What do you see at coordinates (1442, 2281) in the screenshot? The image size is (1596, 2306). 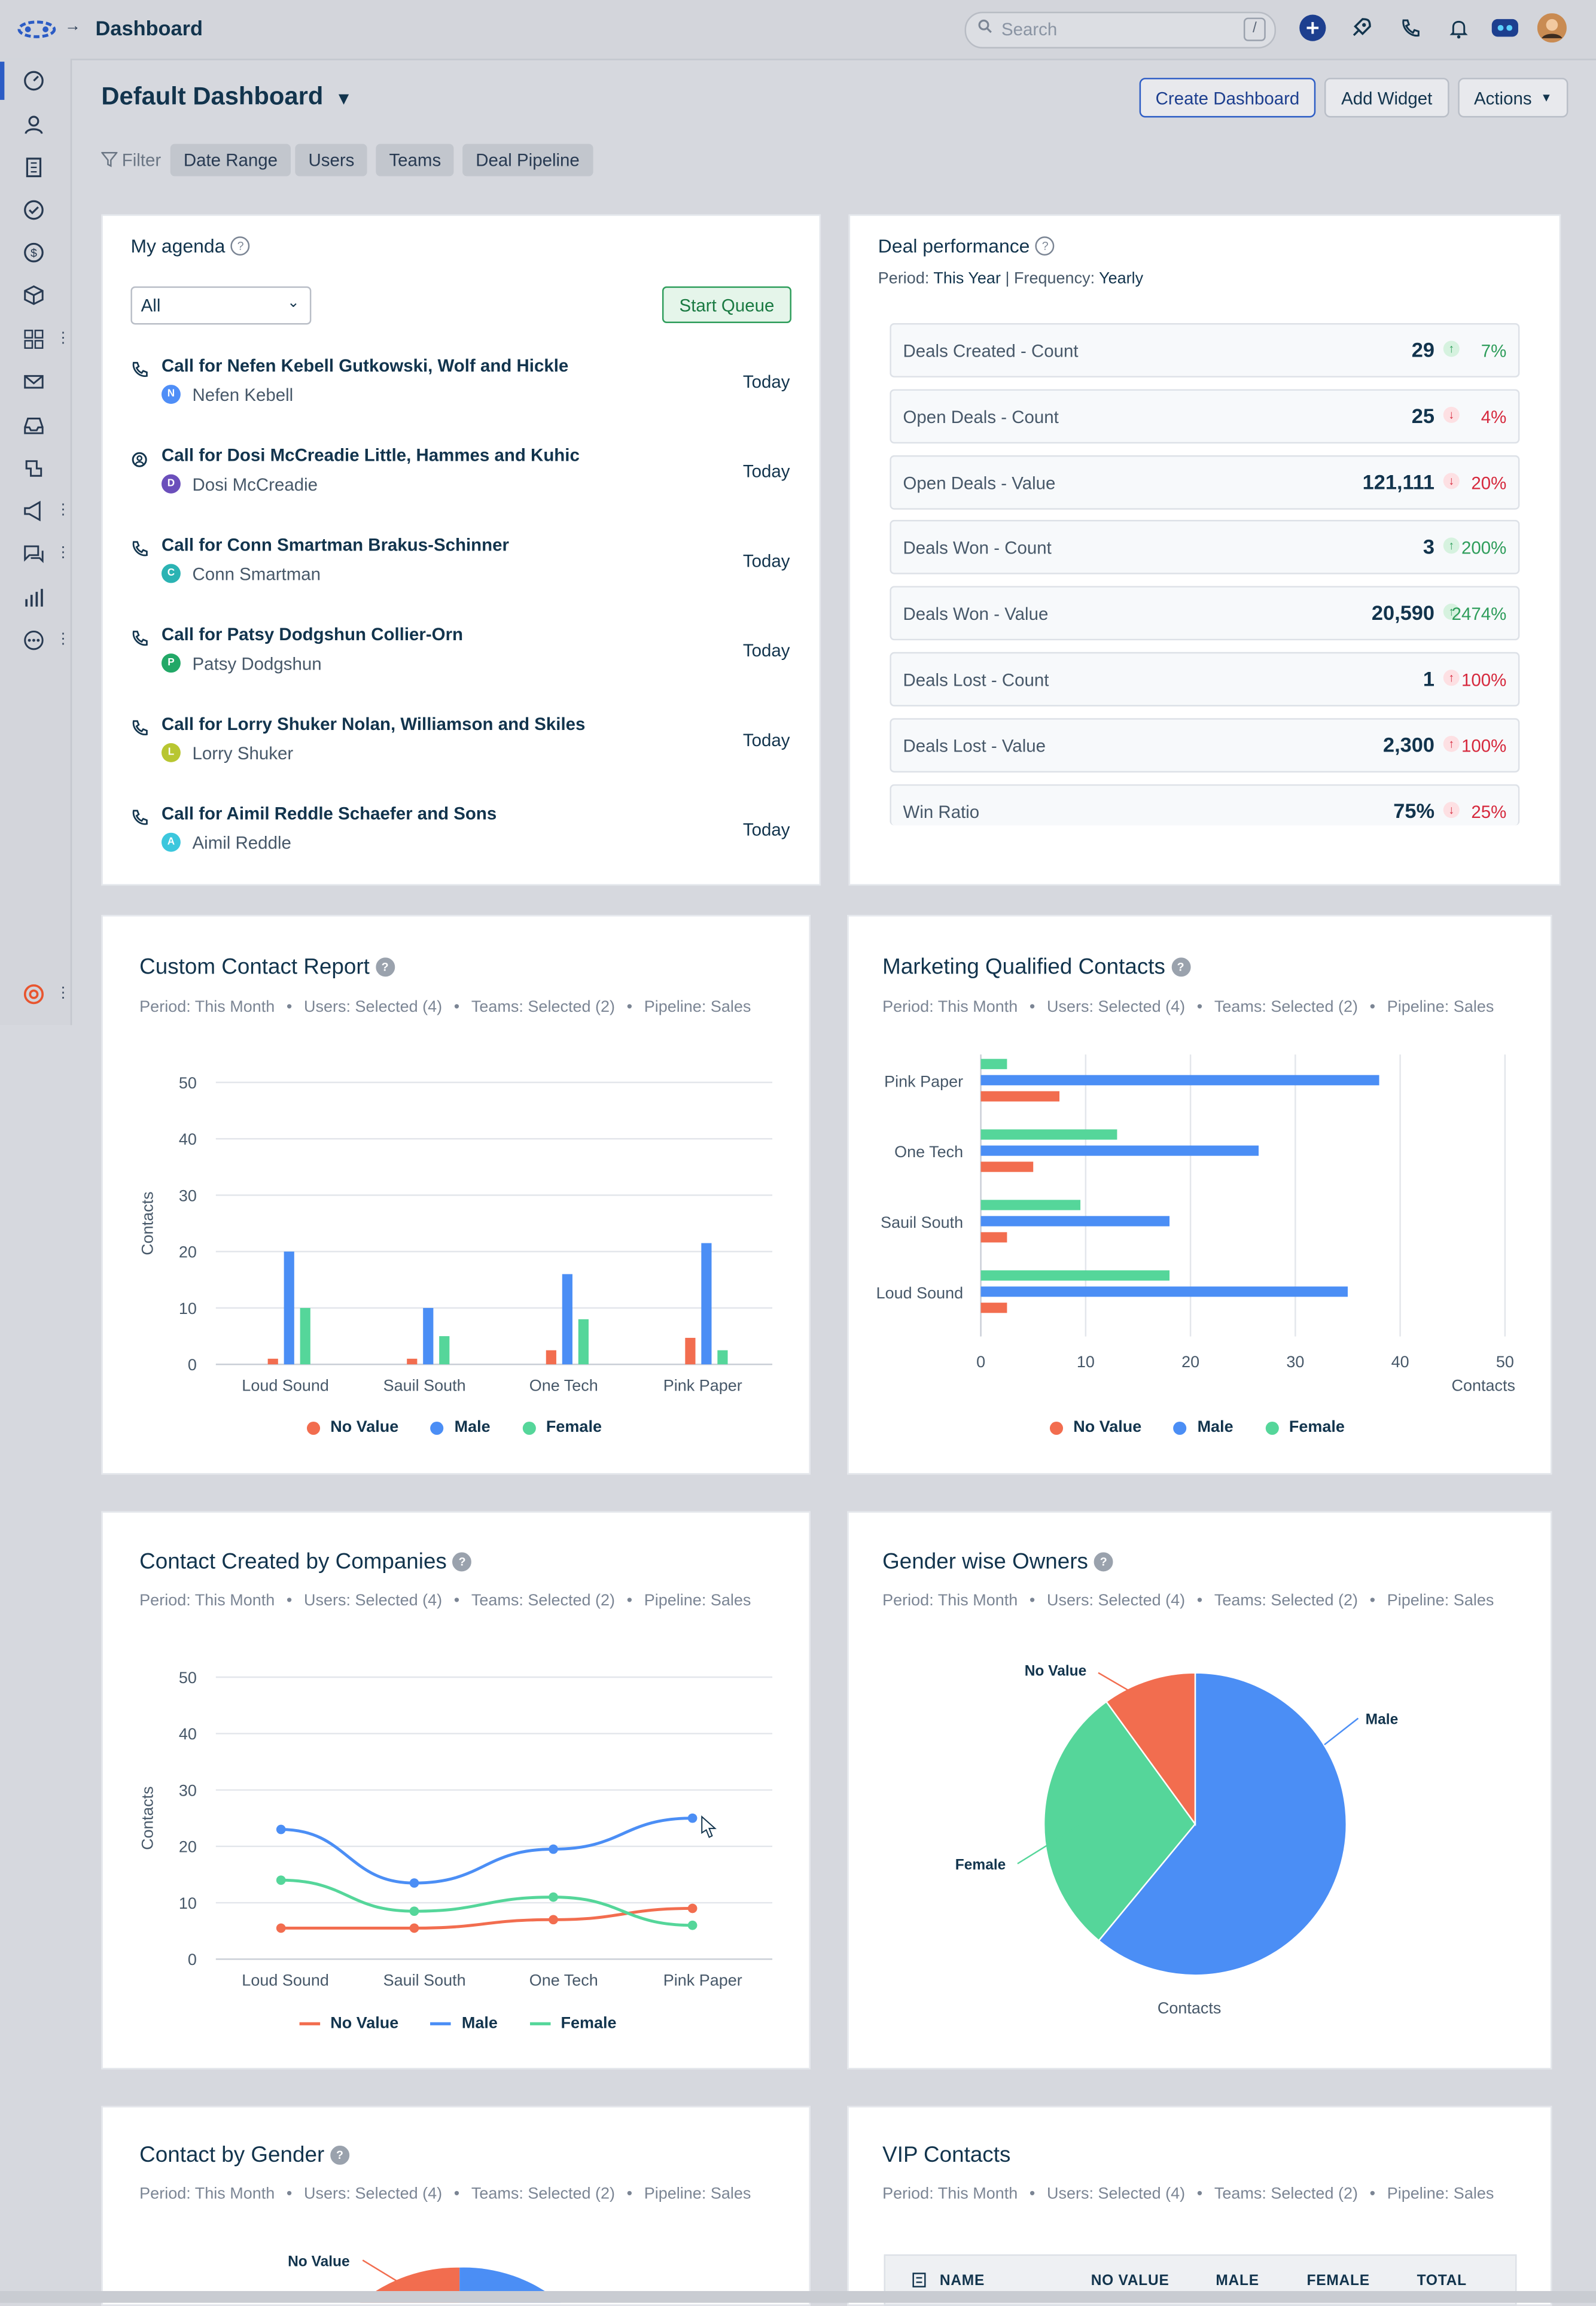 I see `vip-col-total: TOTAL` at bounding box center [1442, 2281].